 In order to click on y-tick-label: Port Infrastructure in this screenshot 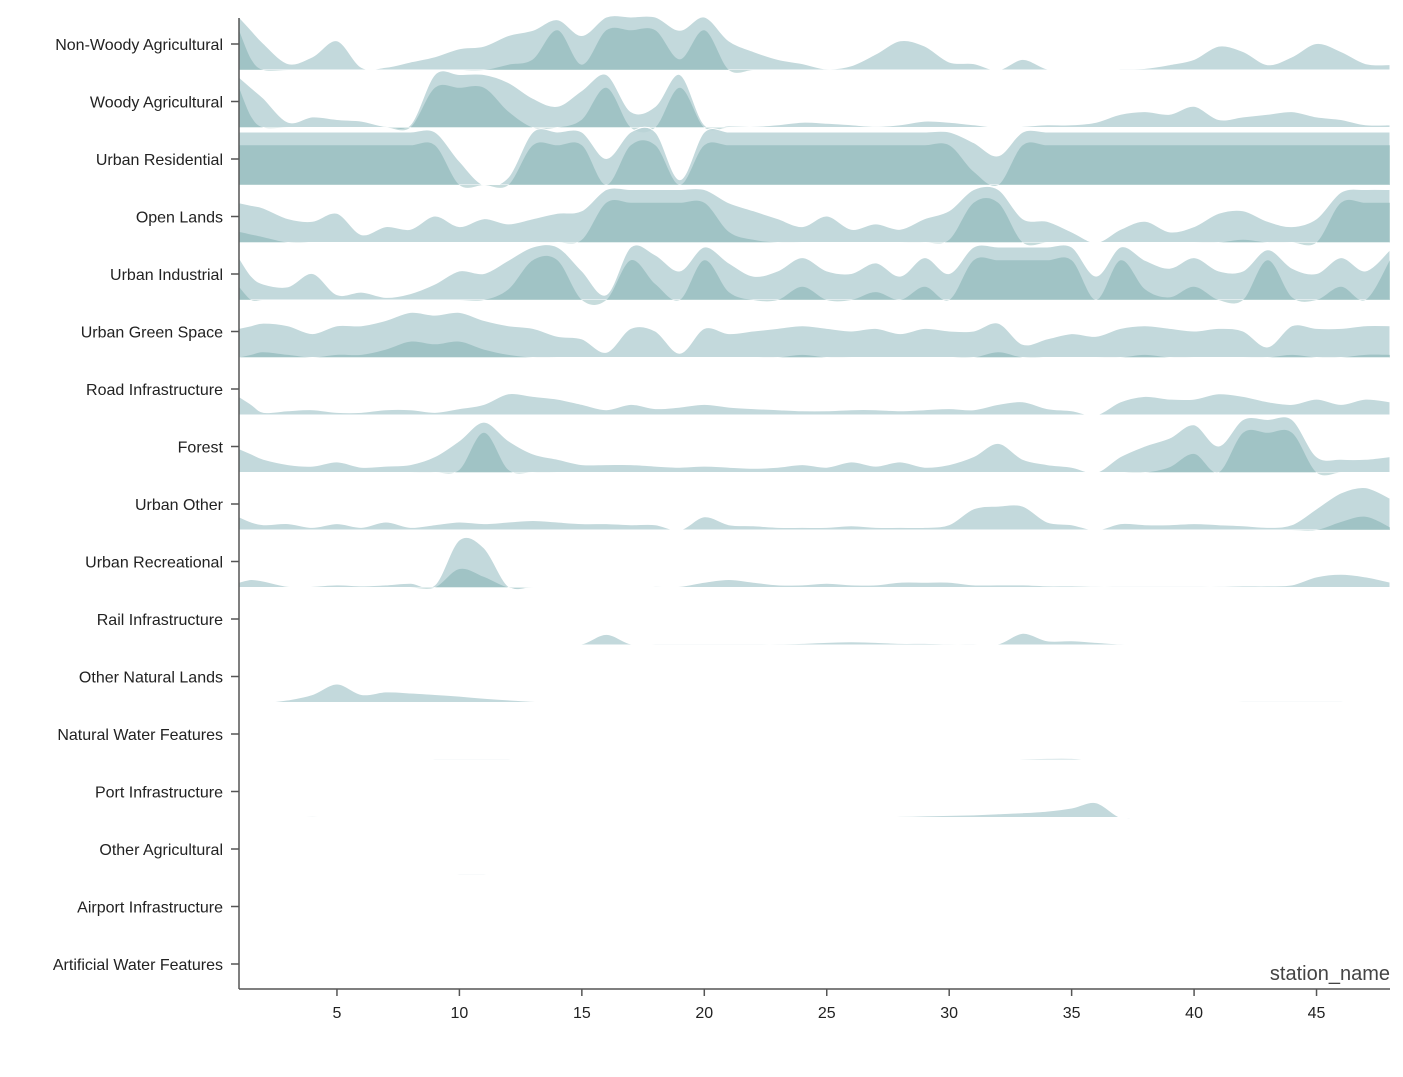, I will do `click(159, 793)`.